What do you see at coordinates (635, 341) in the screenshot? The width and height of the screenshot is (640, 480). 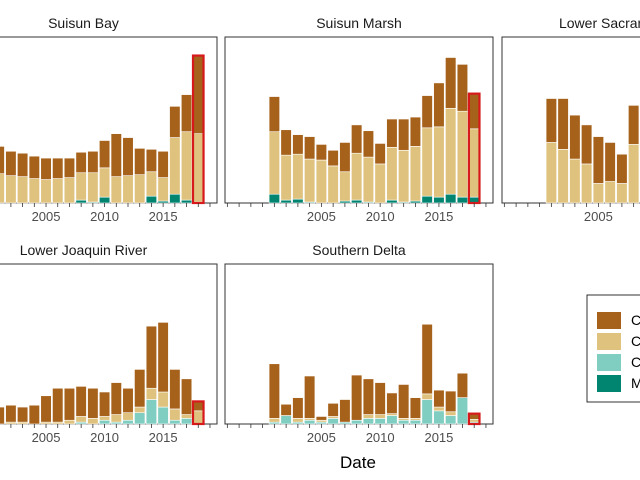 I see `legend-label: C` at bounding box center [635, 341].